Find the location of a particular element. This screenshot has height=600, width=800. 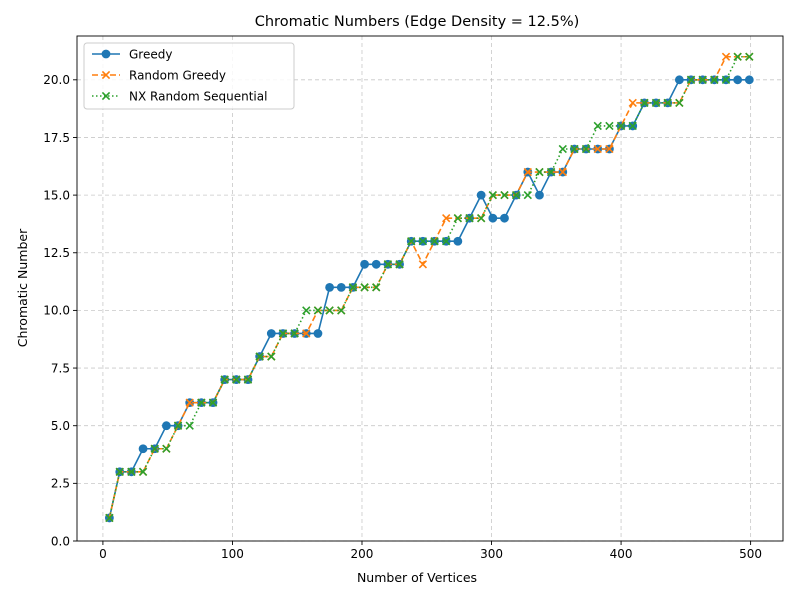

x-tick-label: 500 is located at coordinates (750, 554).